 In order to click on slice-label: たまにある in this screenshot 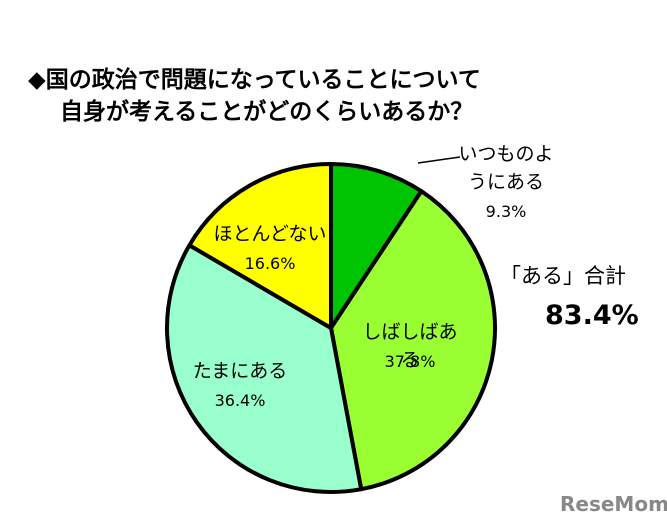, I will do `click(240, 371)`.